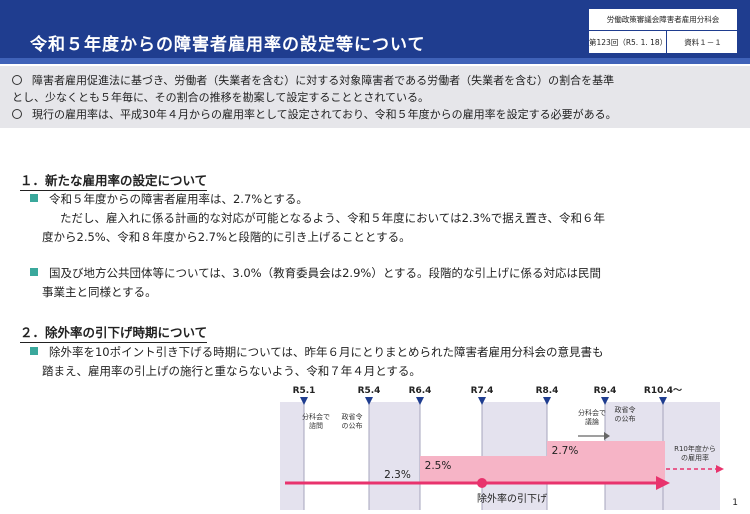 This screenshot has width=750, height=514. I want to click on page-title: 令和５年度からの障害者雇用率の設定等について, so click(228, 45).